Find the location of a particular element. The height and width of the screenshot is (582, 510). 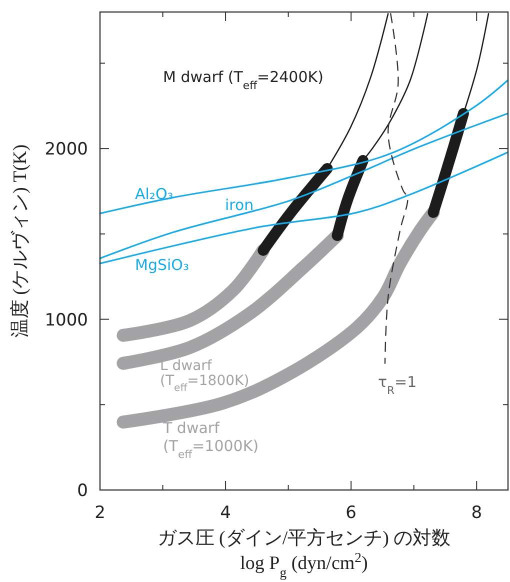

x-tick-label: 4 is located at coordinates (225, 513).